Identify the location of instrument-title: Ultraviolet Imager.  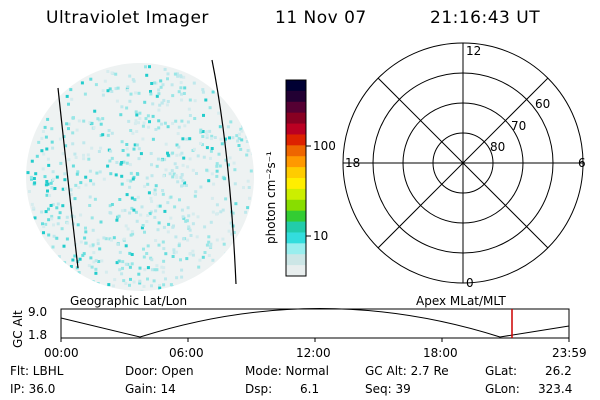
(127, 18).